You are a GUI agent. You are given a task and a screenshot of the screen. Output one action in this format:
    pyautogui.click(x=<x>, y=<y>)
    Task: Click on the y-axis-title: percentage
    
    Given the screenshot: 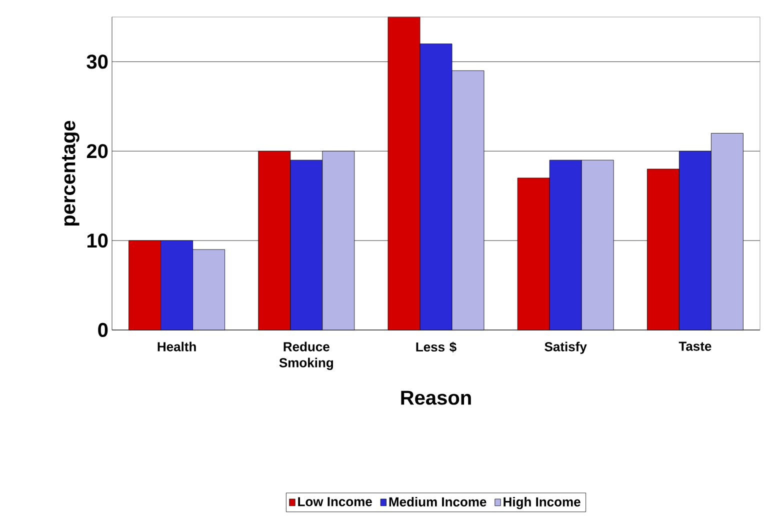 What is the action you would take?
    pyautogui.click(x=71, y=173)
    